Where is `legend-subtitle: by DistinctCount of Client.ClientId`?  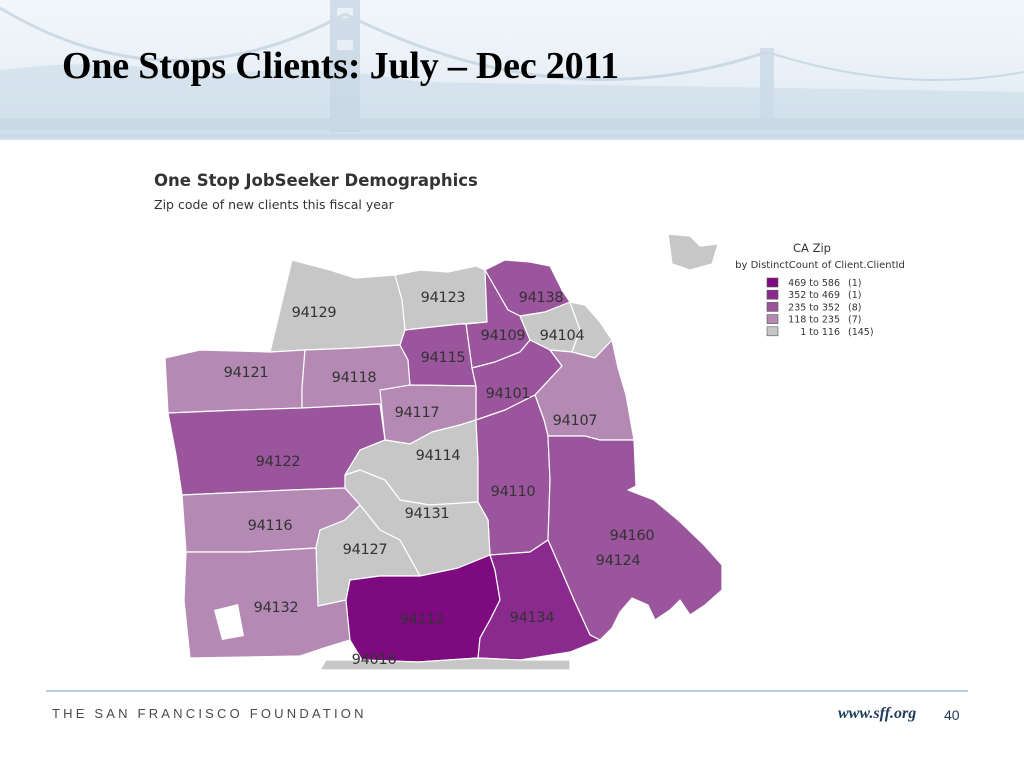 legend-subtitle: by DistinctCount of Client.ClientId is located at coordinates (820, 265).